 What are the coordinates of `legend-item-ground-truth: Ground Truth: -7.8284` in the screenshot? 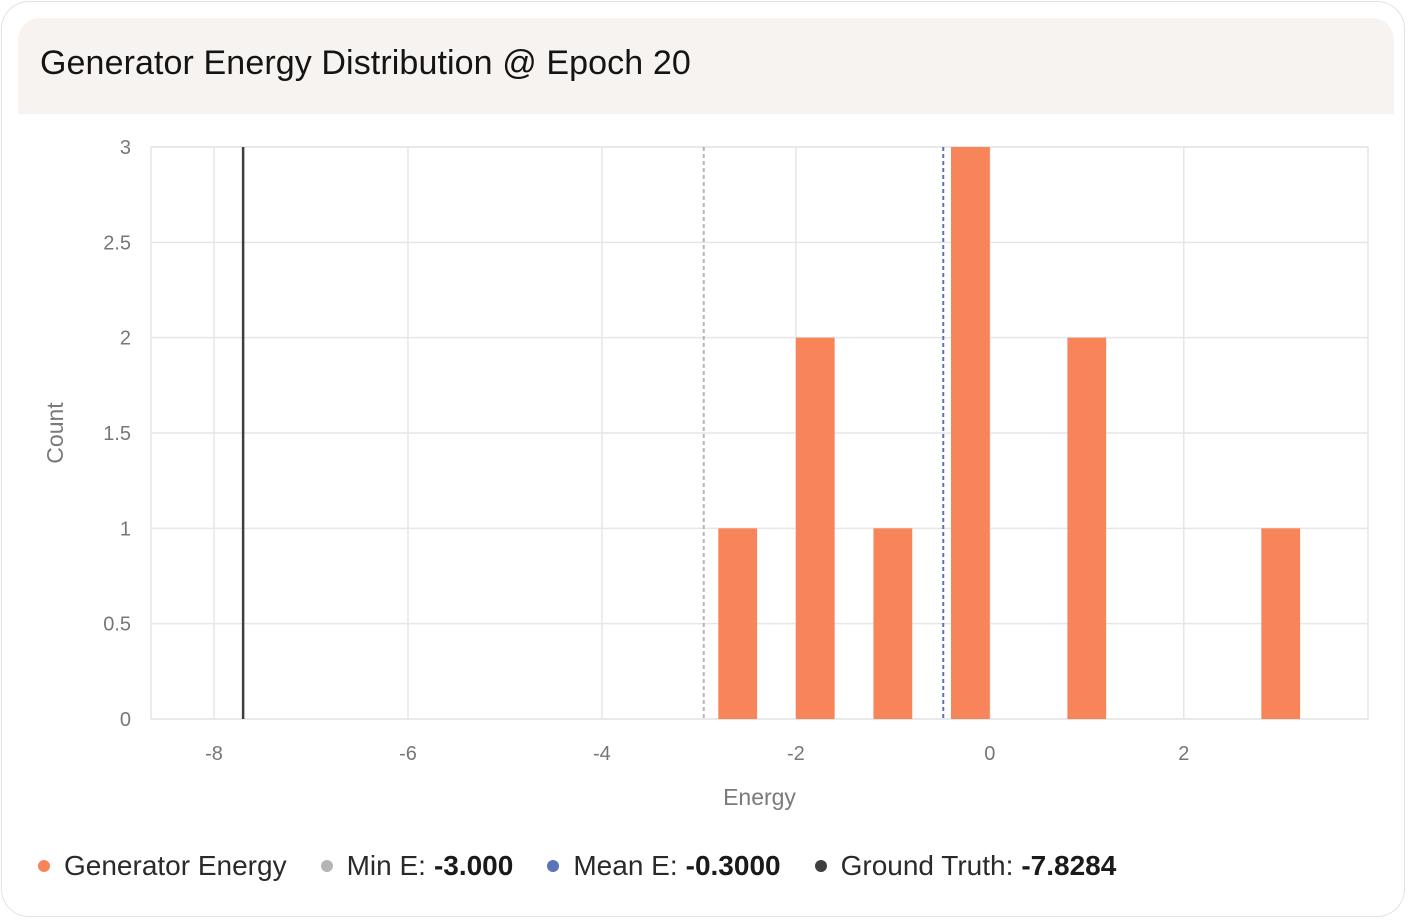 It's located at (965, 866).